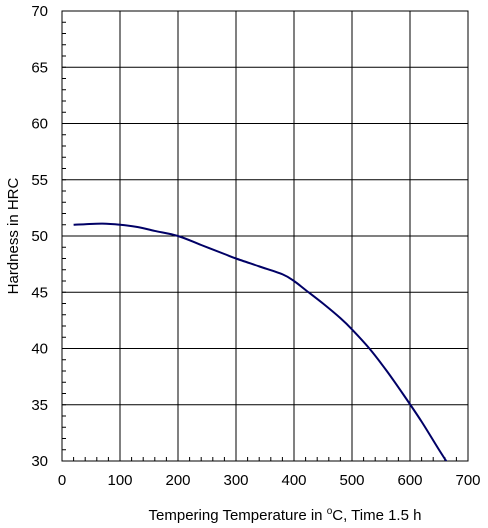 This screenshot has height=528, width=488. I want to click on x-tick-label: 200, so click(177, 480).